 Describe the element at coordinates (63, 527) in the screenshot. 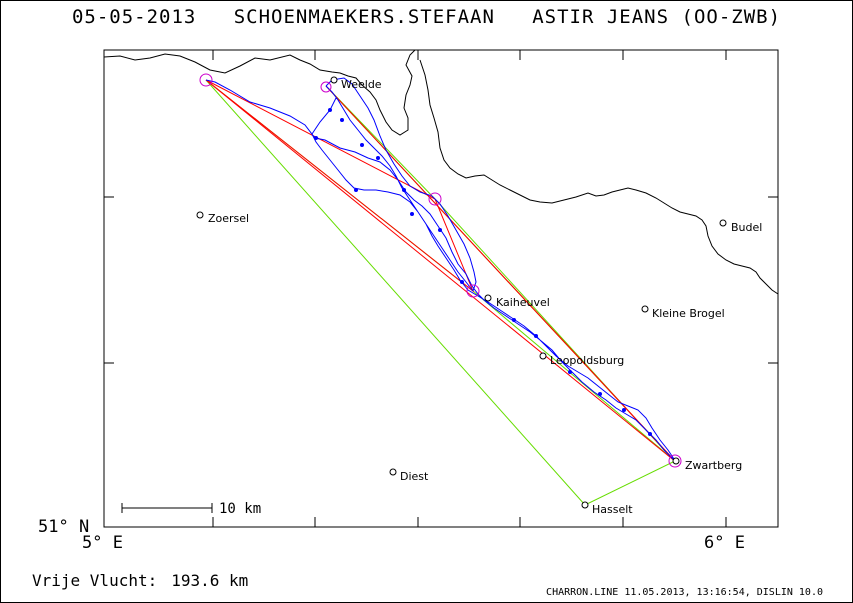

I see `latitude-label: 51° N` at that location.